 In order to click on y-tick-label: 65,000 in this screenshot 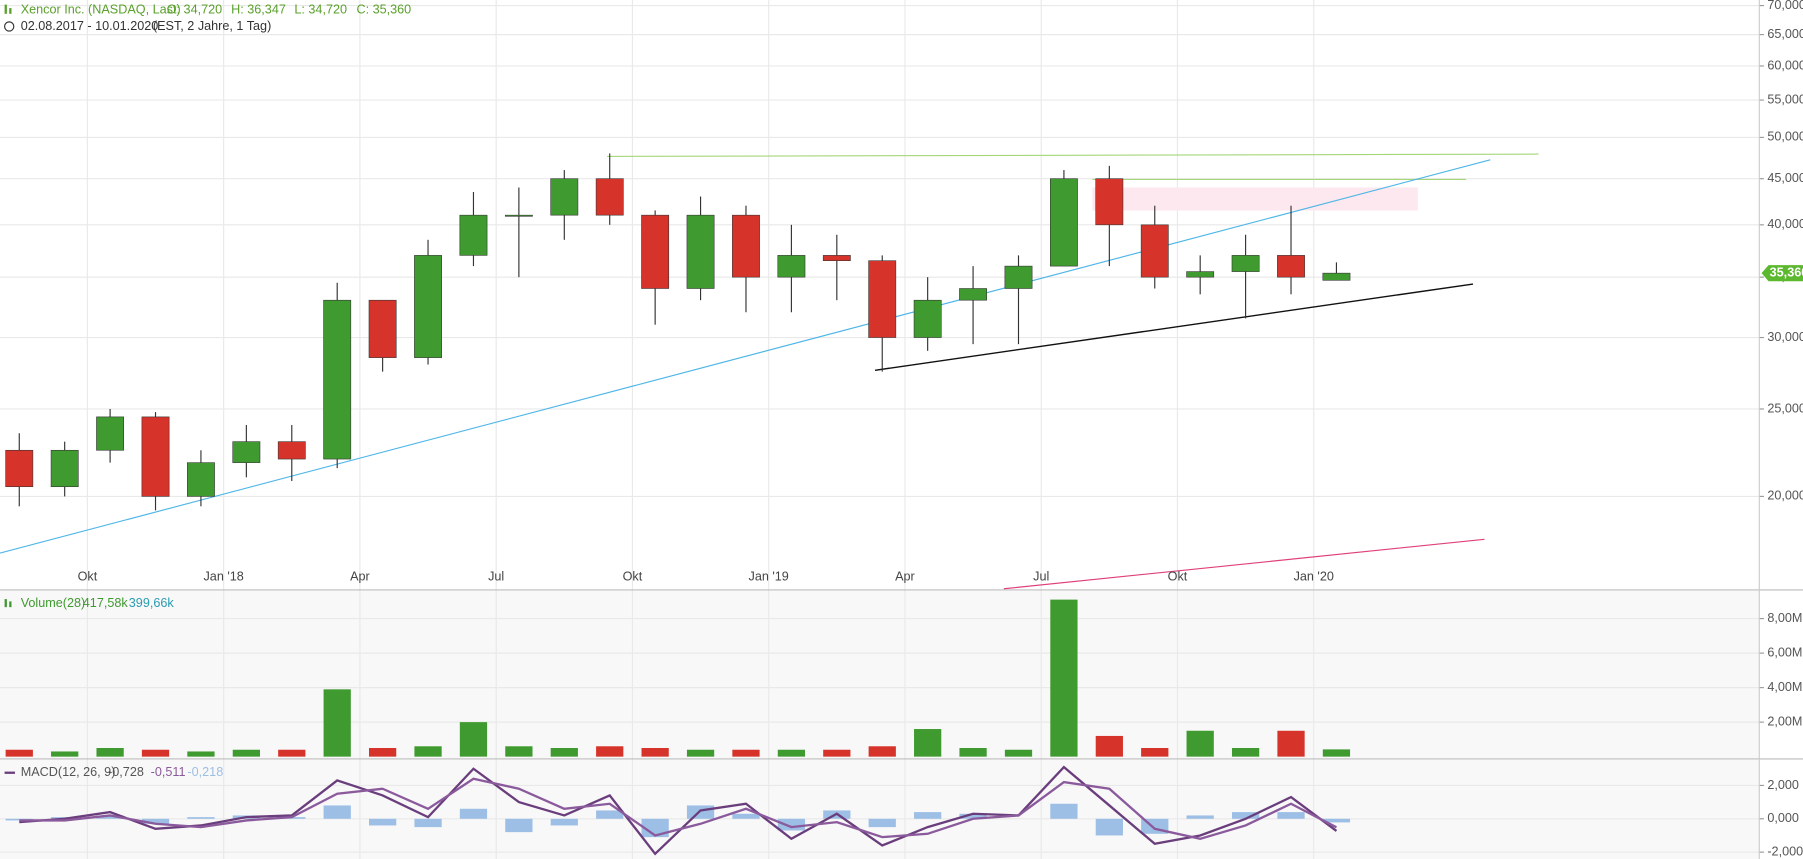, I will do `click(1785, 34)`.